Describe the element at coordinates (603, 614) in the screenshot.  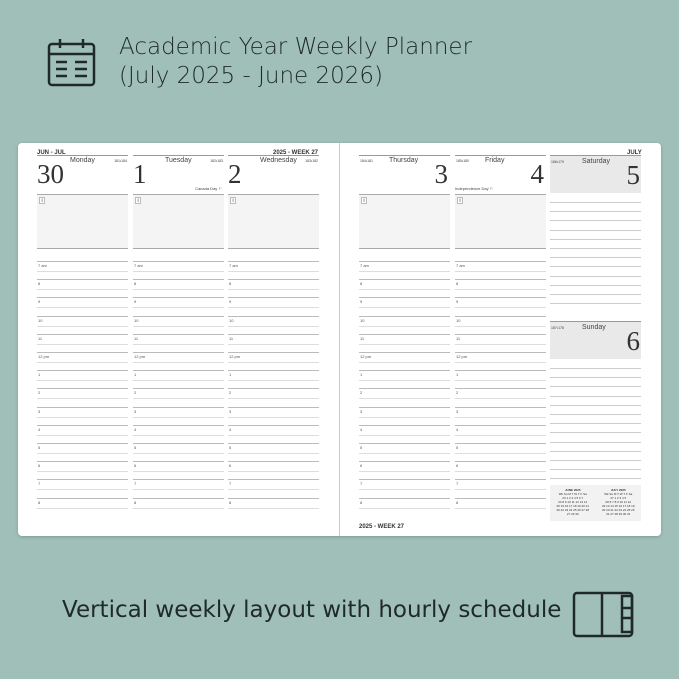
I see `open-planner-icon` at that location.